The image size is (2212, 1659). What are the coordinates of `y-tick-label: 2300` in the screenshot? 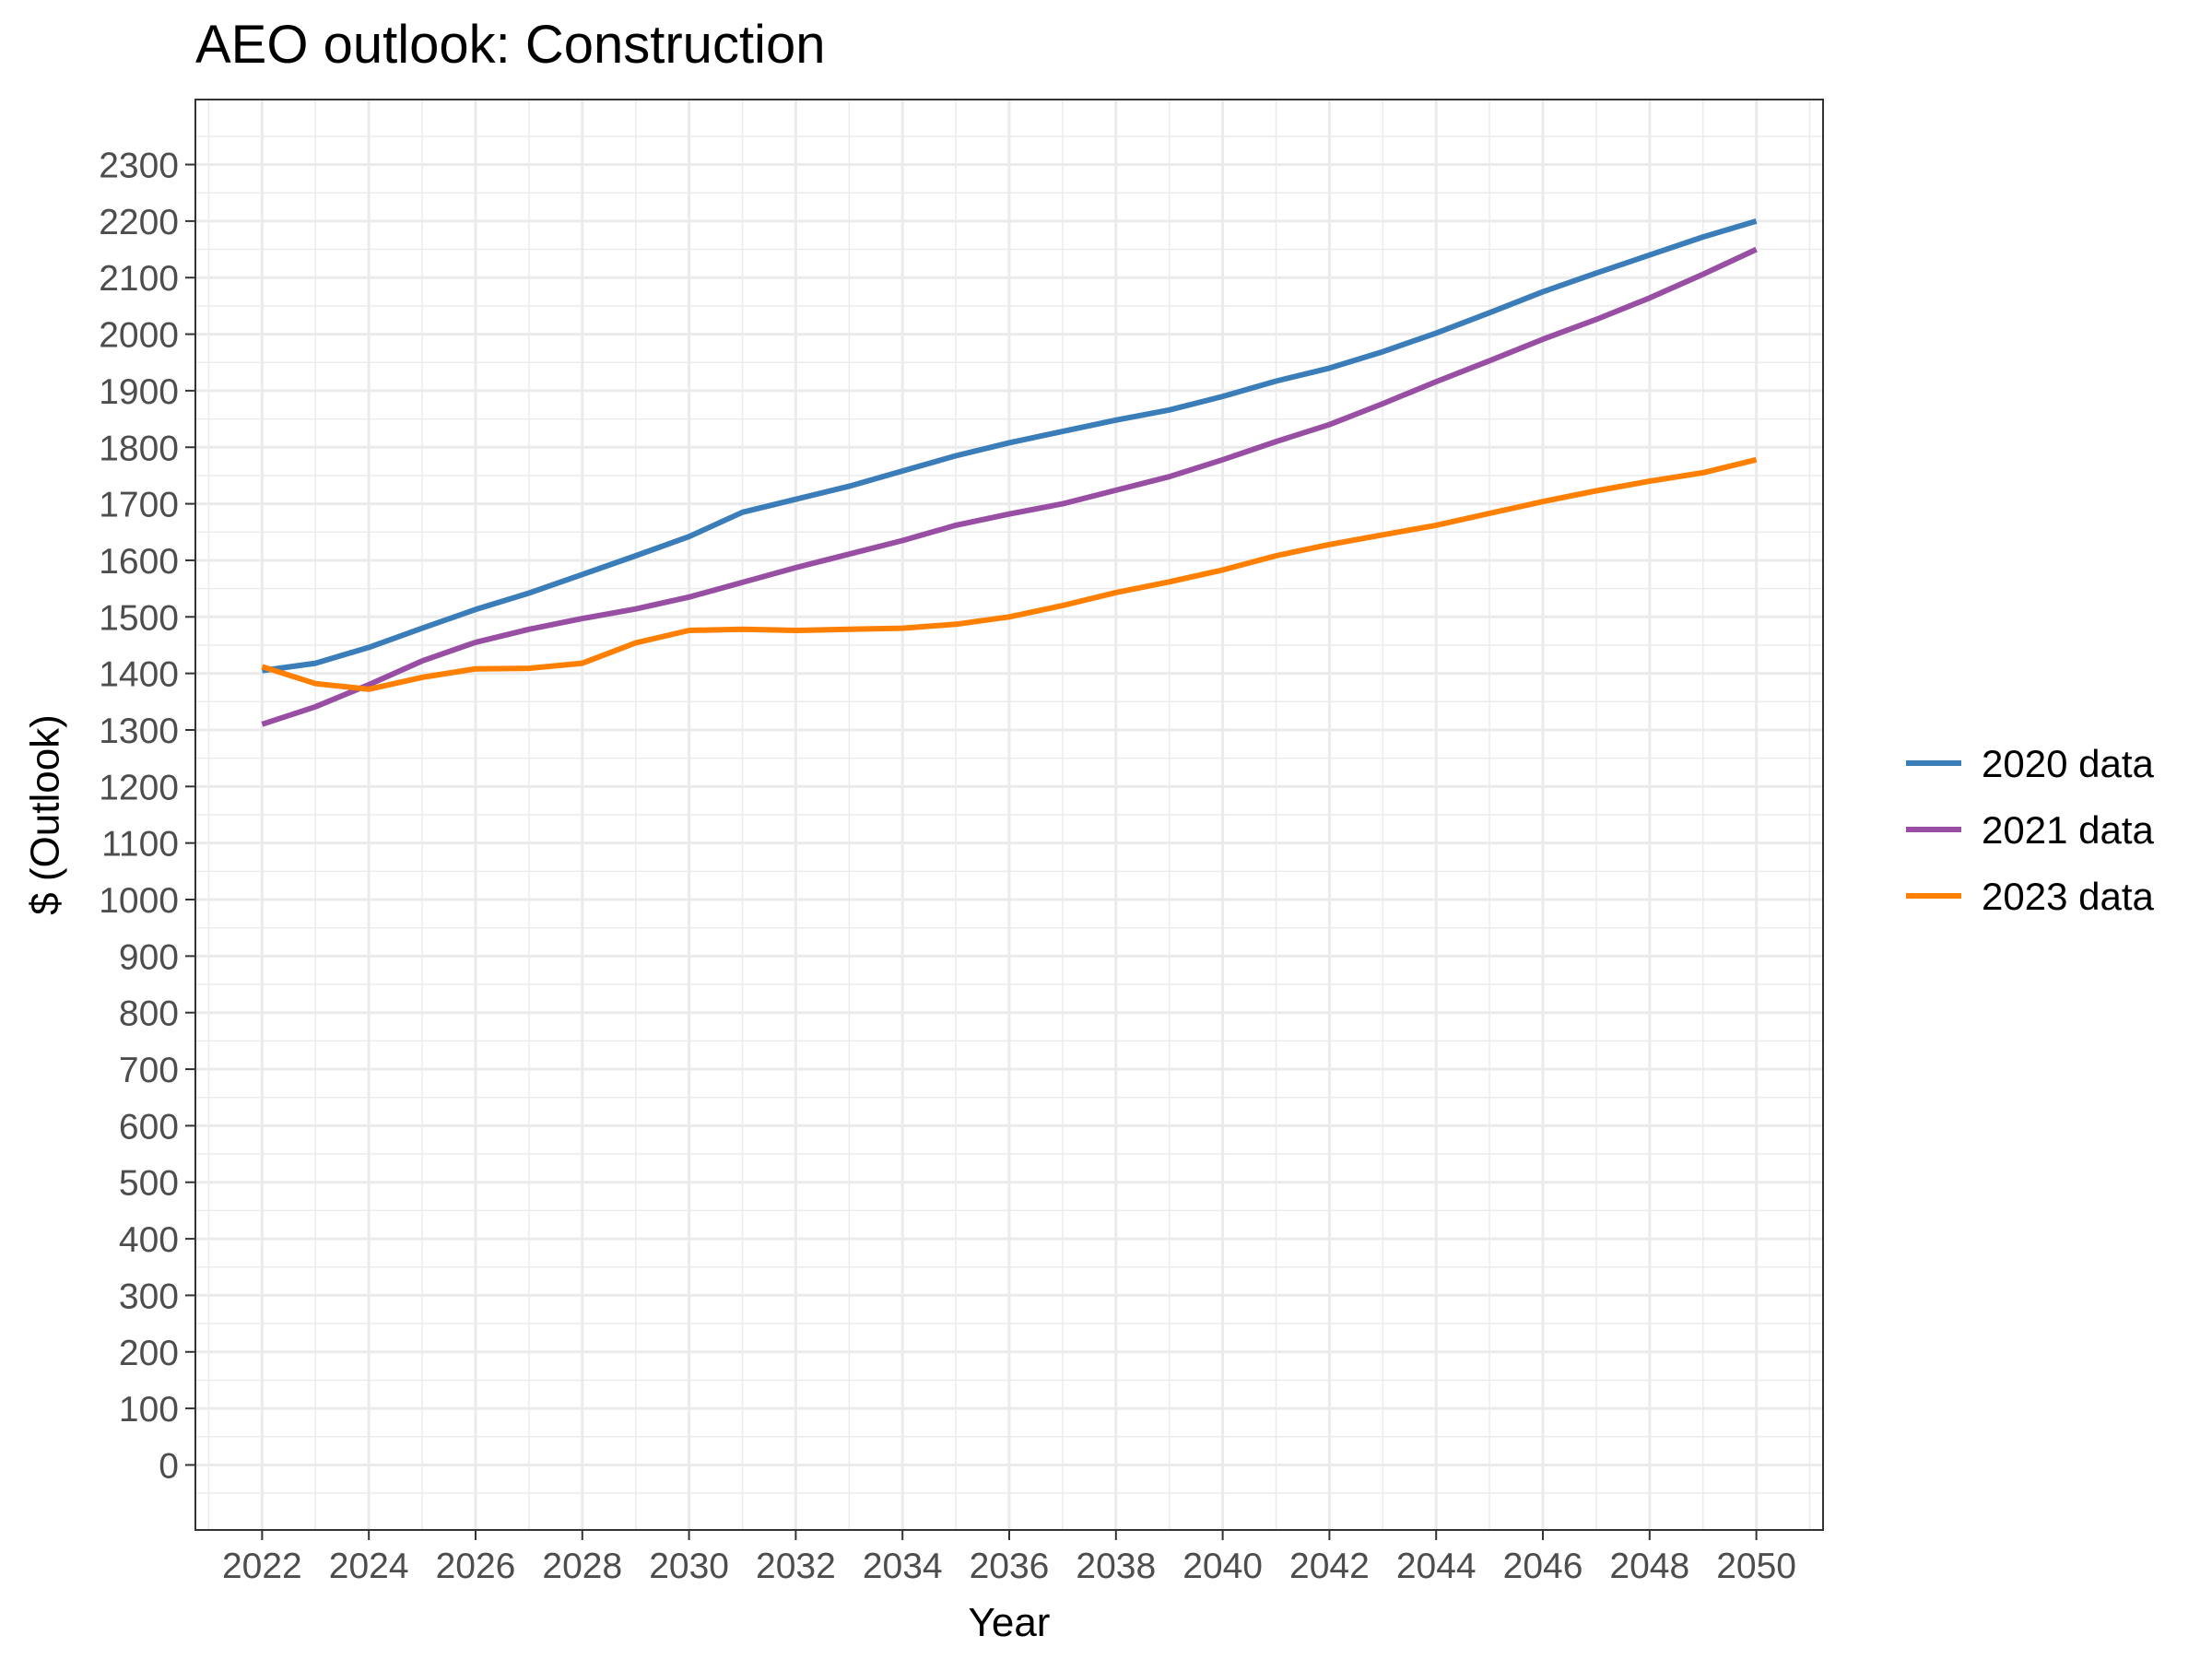 It's located at (139, 166).